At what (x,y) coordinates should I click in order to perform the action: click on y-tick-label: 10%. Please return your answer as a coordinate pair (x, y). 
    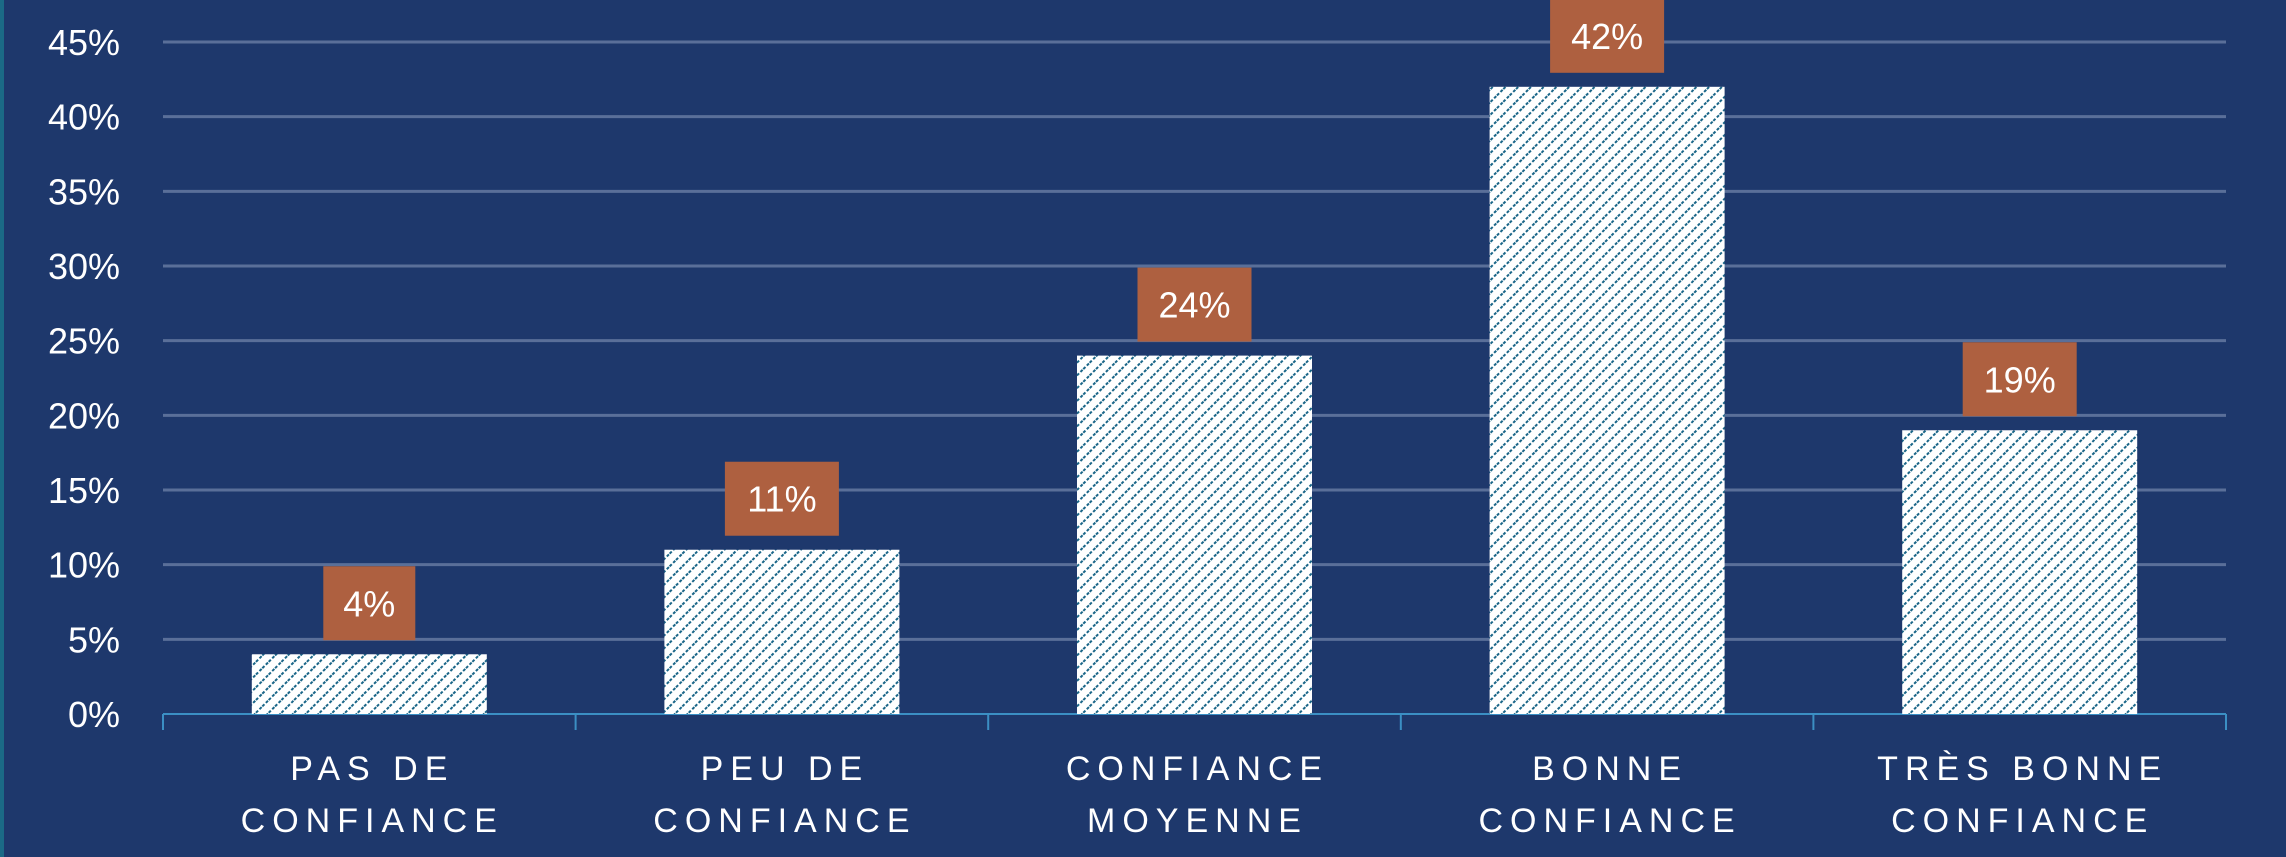
    Looking at the image, I should click on (84, 565).